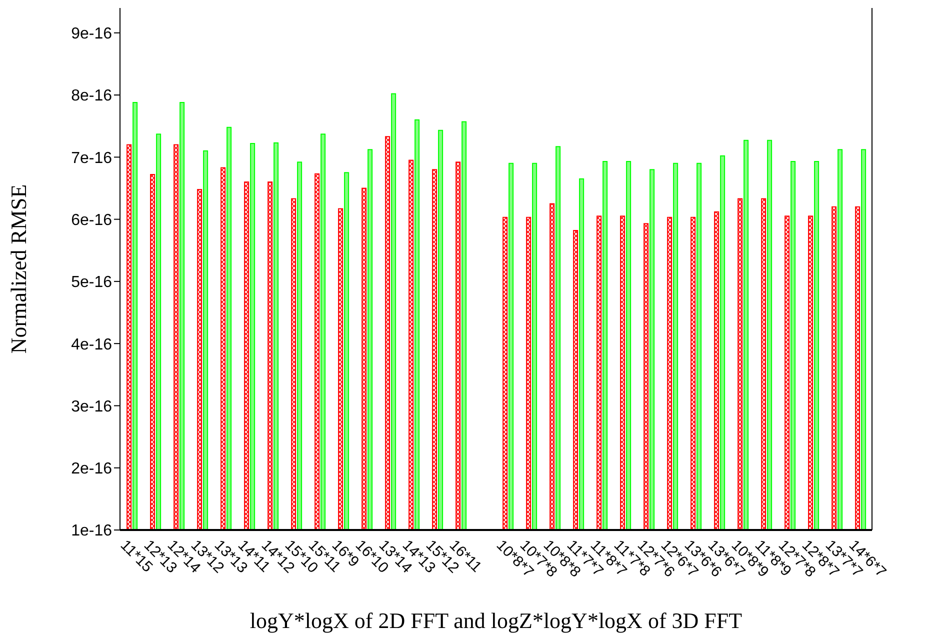 This screenshot has width=928, height=638. I want to click on y-tick-label: 9e-16, so click(91, 34).